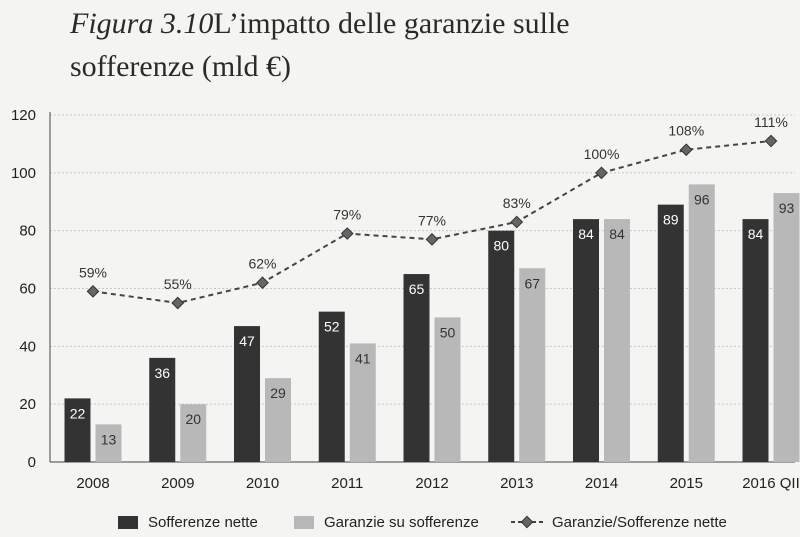 Image resolution: width=800 pixels, height=537 pixels. I want to click on ratio-label-2009: 55%, so click(178, 284).